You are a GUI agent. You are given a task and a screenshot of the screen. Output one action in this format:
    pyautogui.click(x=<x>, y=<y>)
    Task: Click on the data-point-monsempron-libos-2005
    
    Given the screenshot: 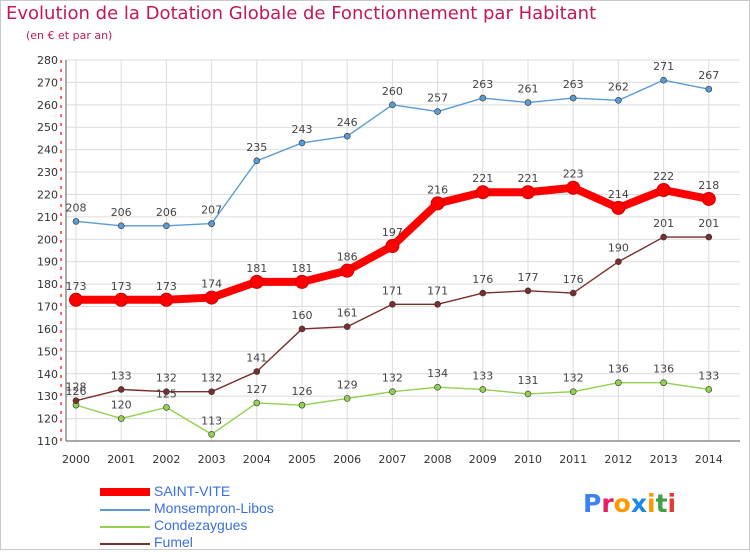 What is the action you would take?
    pyautogui.click(x=302, y=143)
    